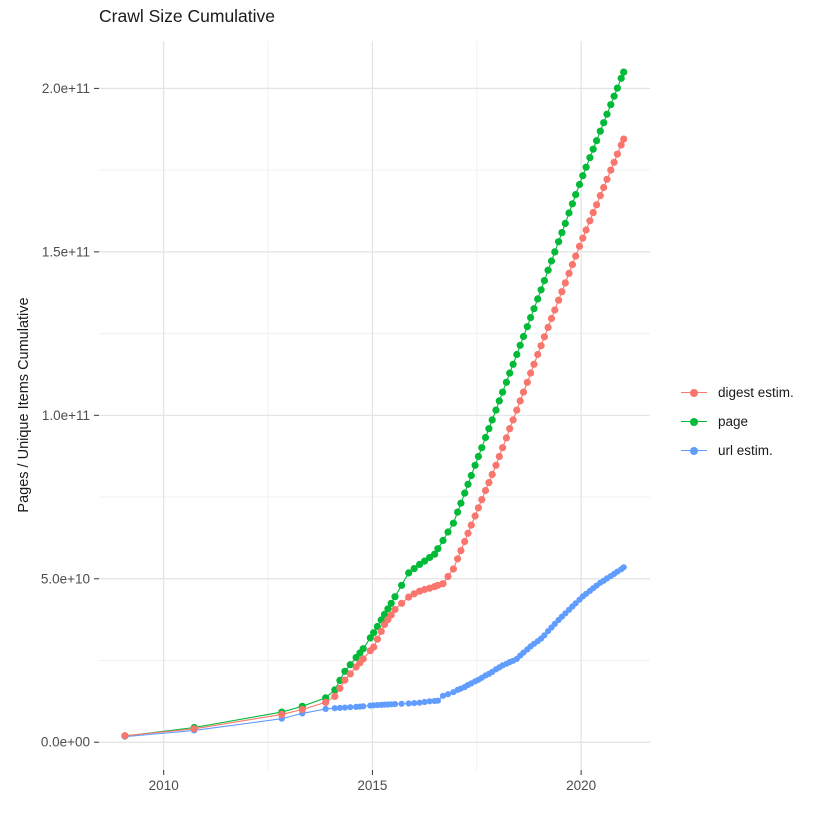  Describe the element at coordinates (65, 742) in the screenshot. I see `y-tick-label: 0.0e+00` at that location.